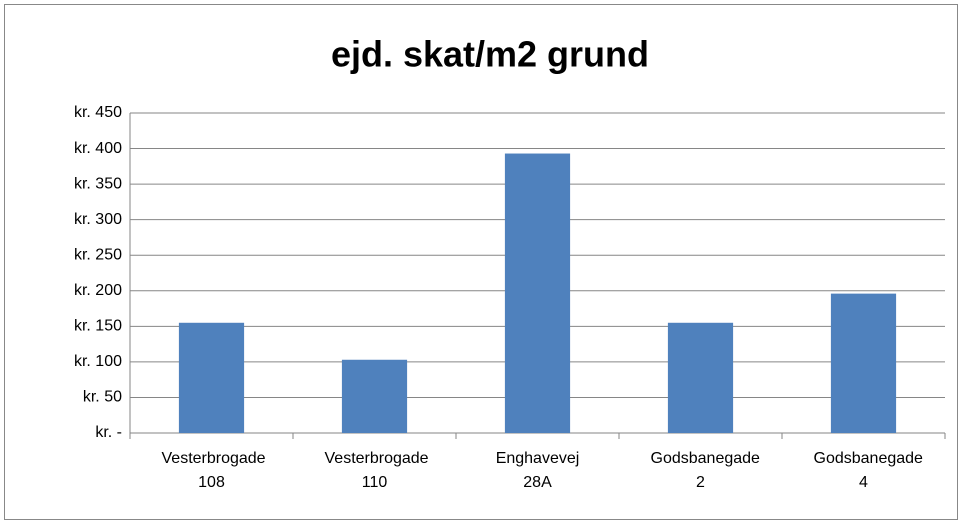 The height and width of the screenshot is (524, 963). I want to click on y-tick-label: kr. 300, so click(98, 219).